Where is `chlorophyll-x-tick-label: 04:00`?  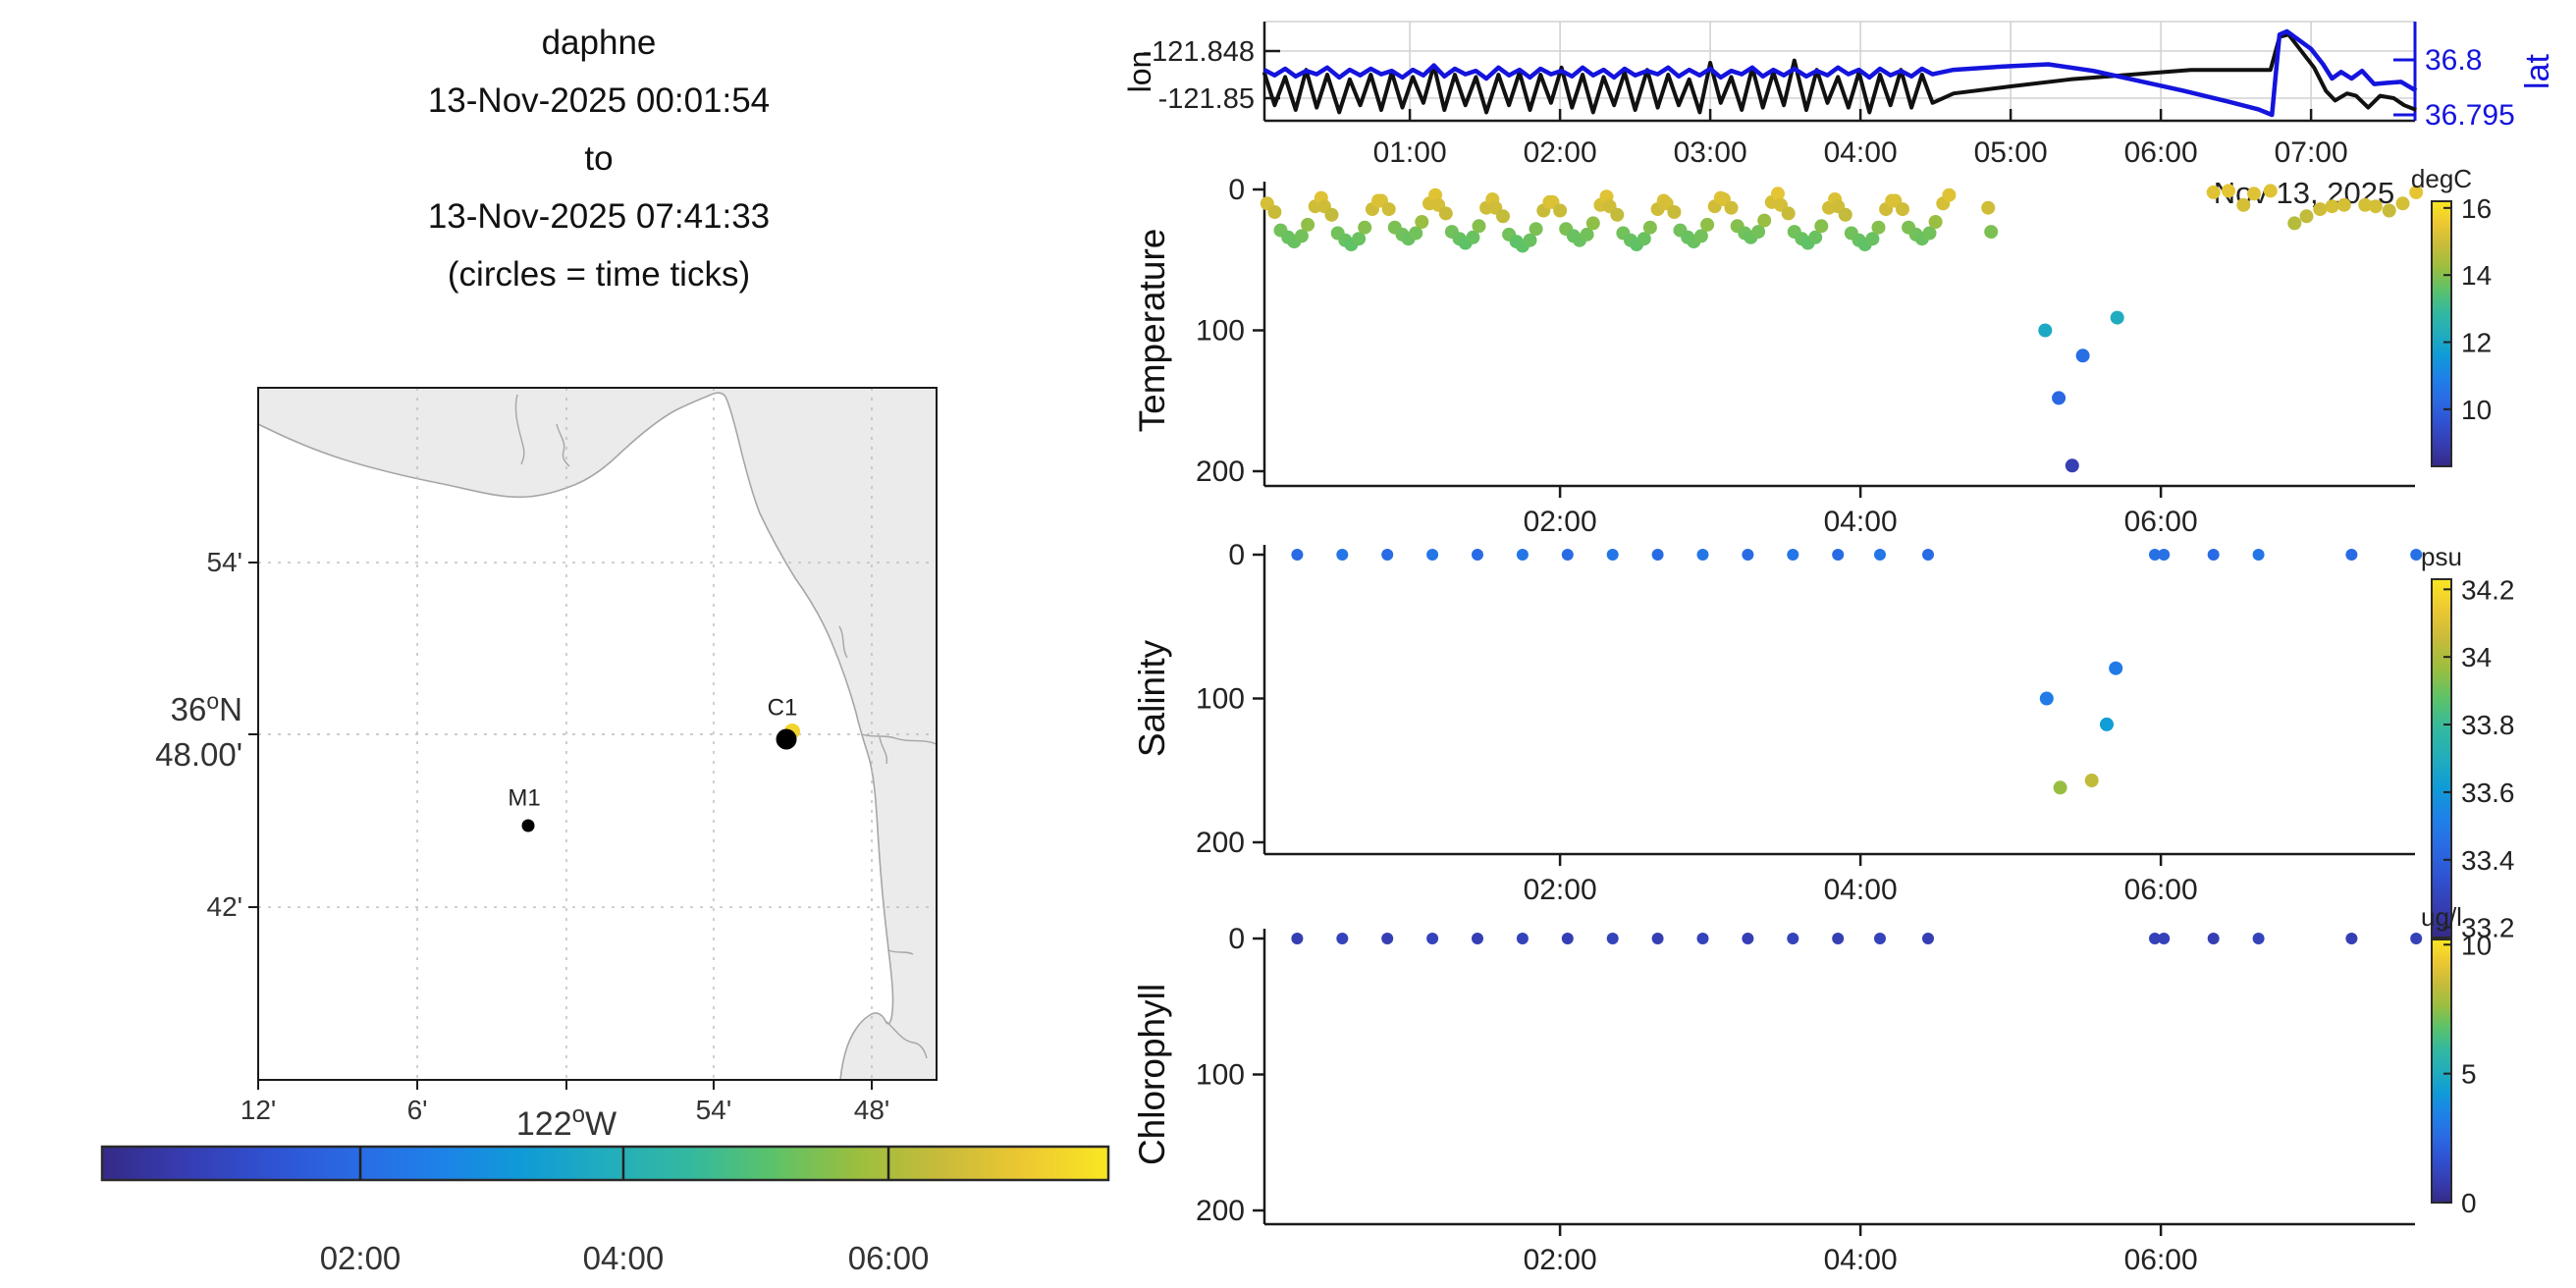
chlorophyll-x-tick-label: 04:00 is located at coordinates (1861, 1260).